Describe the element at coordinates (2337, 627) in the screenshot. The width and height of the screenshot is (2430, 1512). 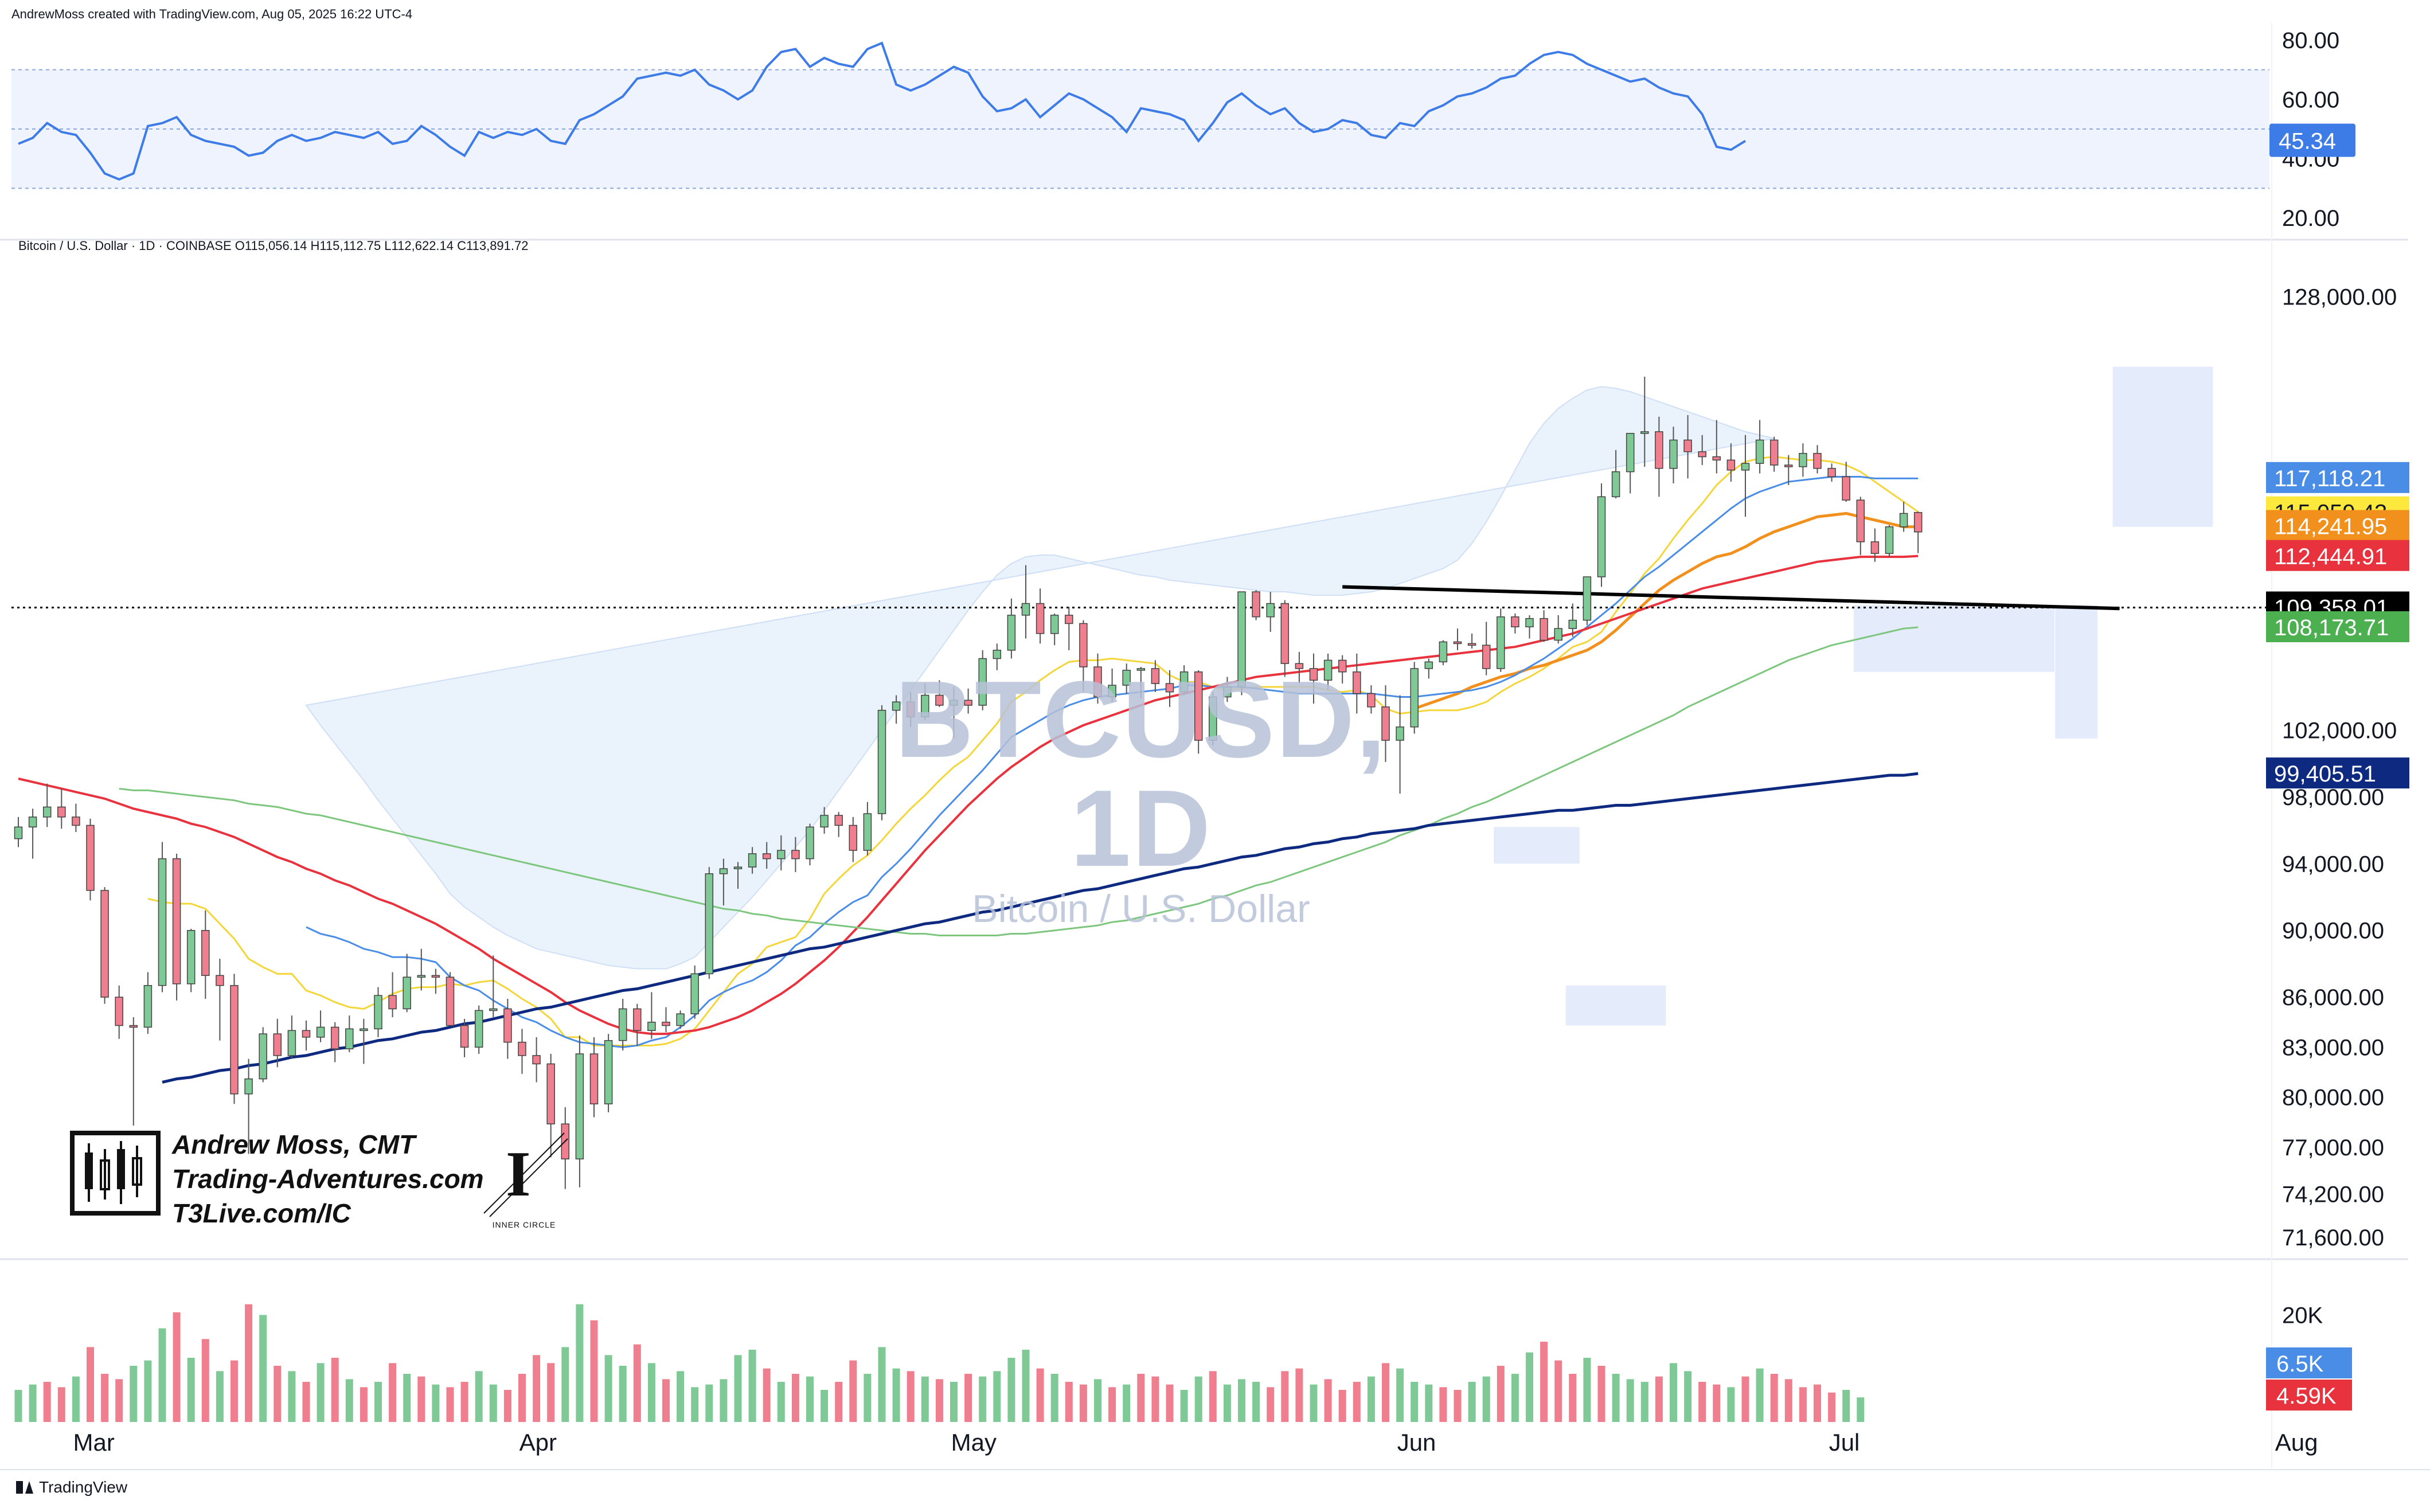
I see `price-tag` at that location.